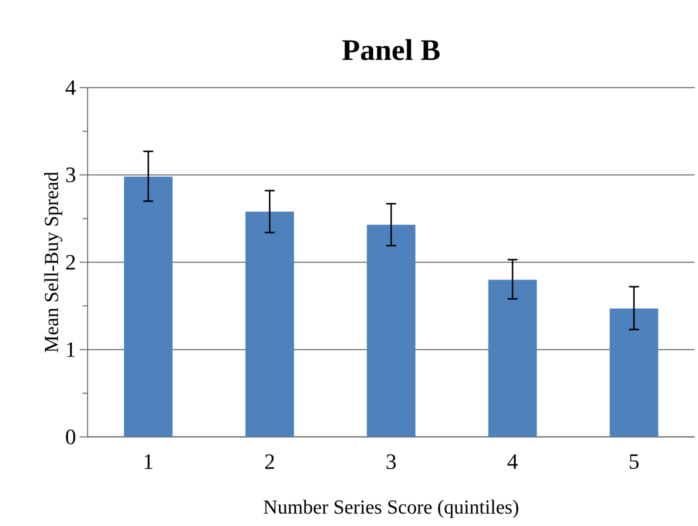 The height and width of the screenshot is (526, 698). Describe the element at coordinates (71, 436) in the screenshot. I see `y-tick-label: 0` at that location.